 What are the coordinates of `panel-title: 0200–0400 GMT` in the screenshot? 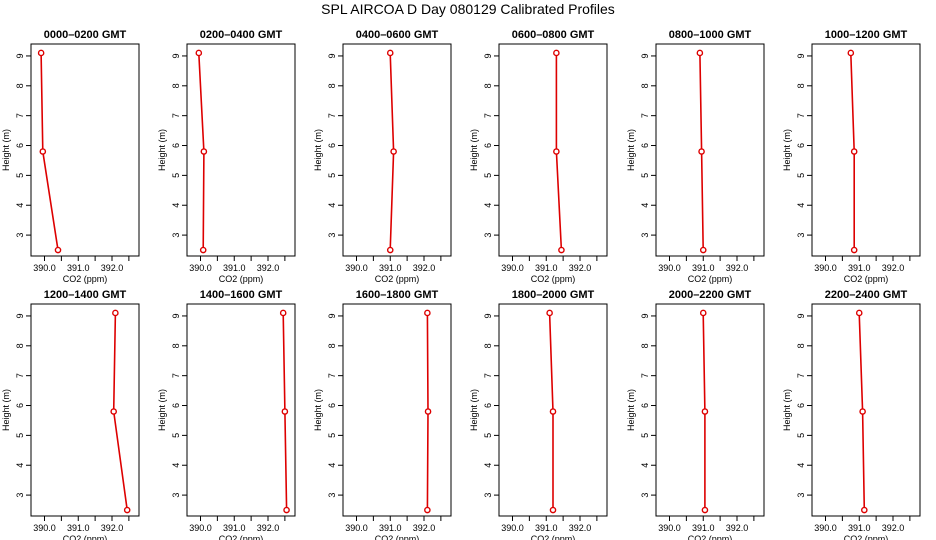 It's located at (241, 35).